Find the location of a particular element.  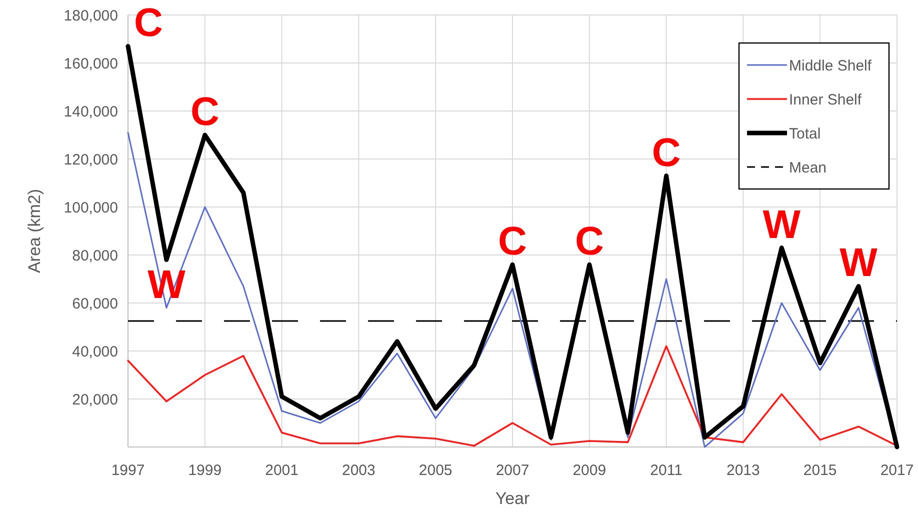

x-axis-title: Year is located at coordinates (512, 498).